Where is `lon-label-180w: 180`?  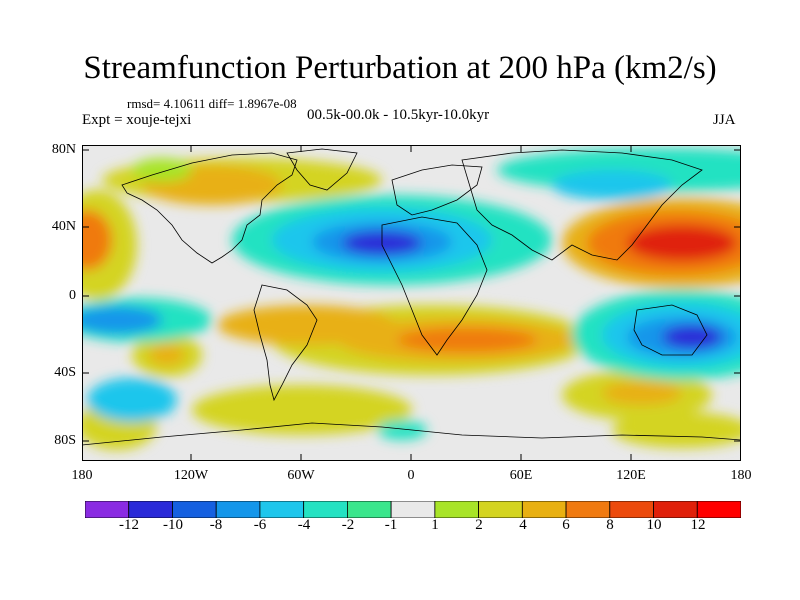 lon-label-180w: 180 is located at coordinates (82, 475).